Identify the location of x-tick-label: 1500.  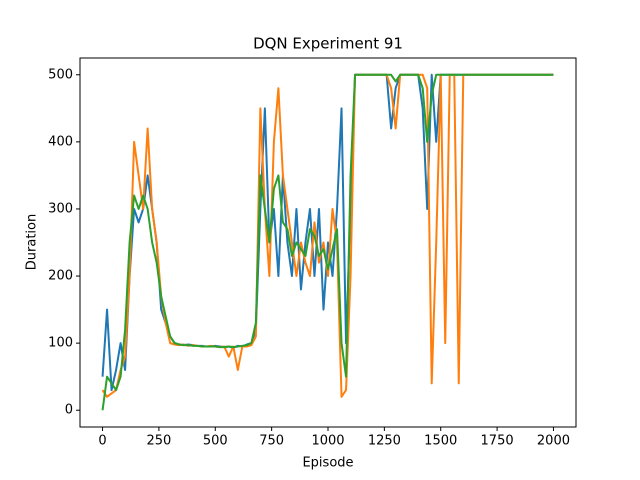
(440, 441).